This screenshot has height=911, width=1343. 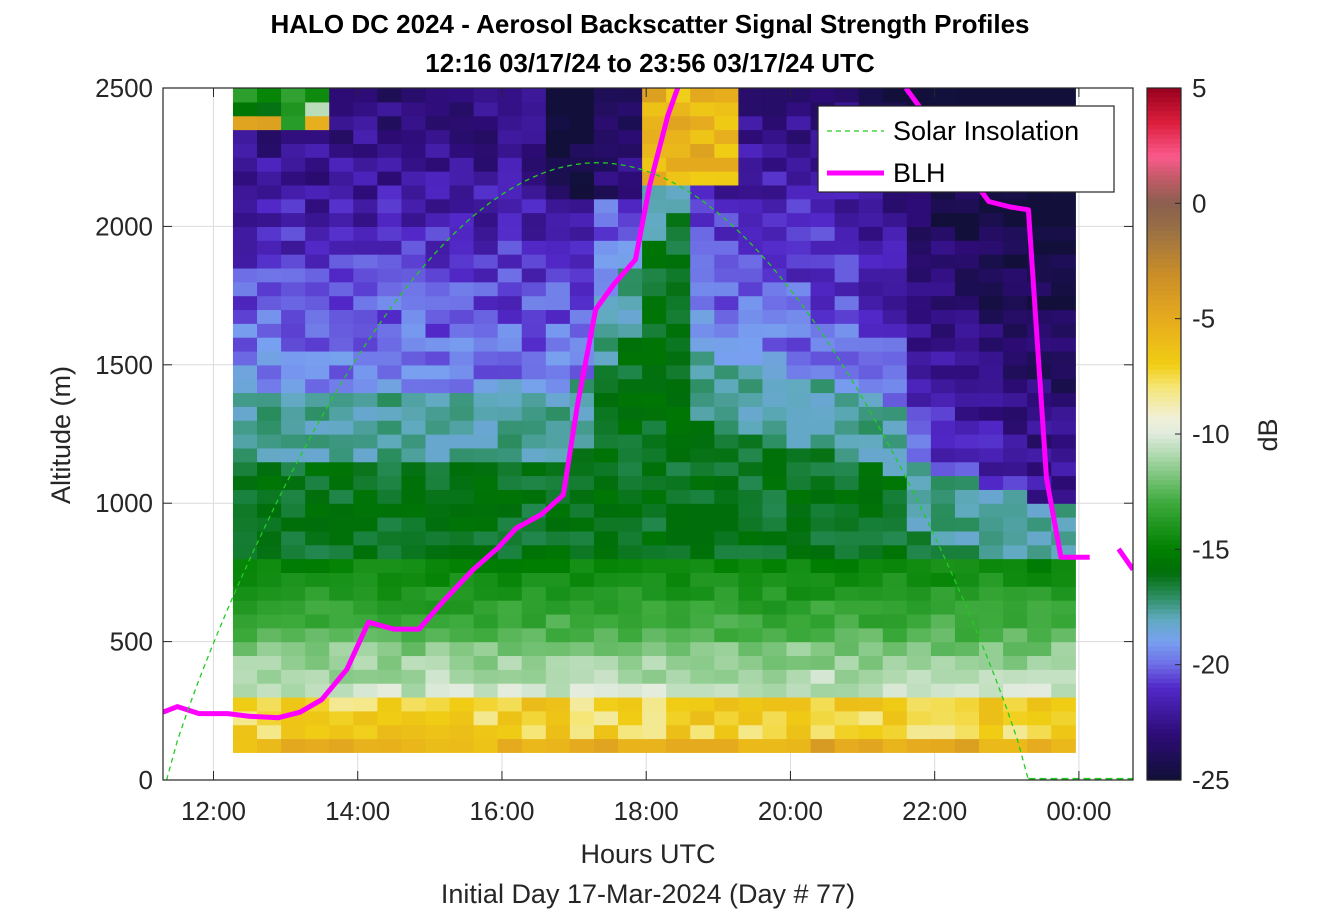 I want to click on y-tick-label: 1500, so click(x=124, y=365).